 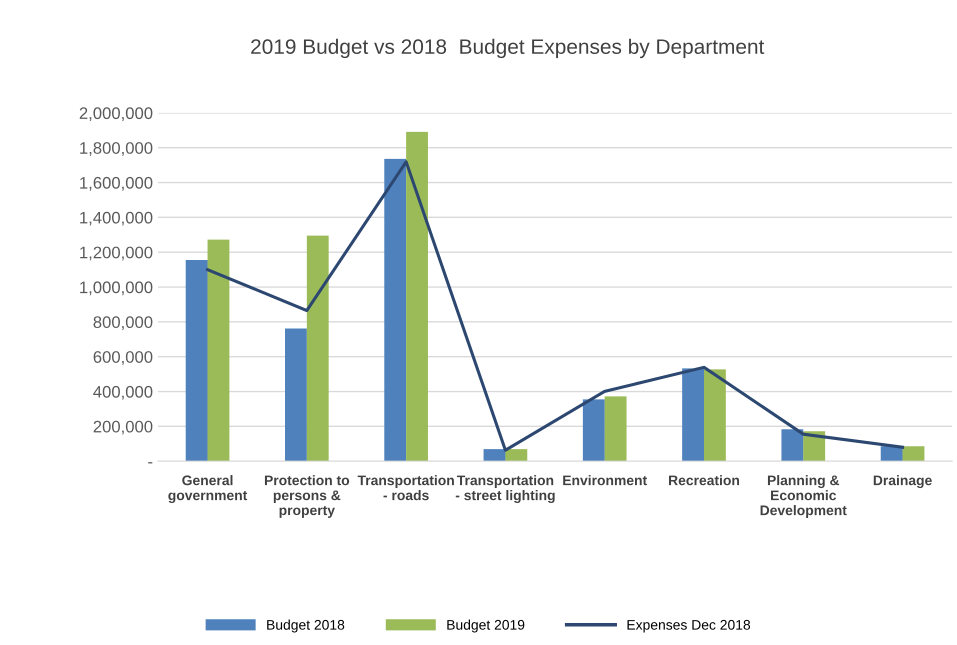 I want to click on y-tick-label: 1,600,000, so click(x=116, y=183).